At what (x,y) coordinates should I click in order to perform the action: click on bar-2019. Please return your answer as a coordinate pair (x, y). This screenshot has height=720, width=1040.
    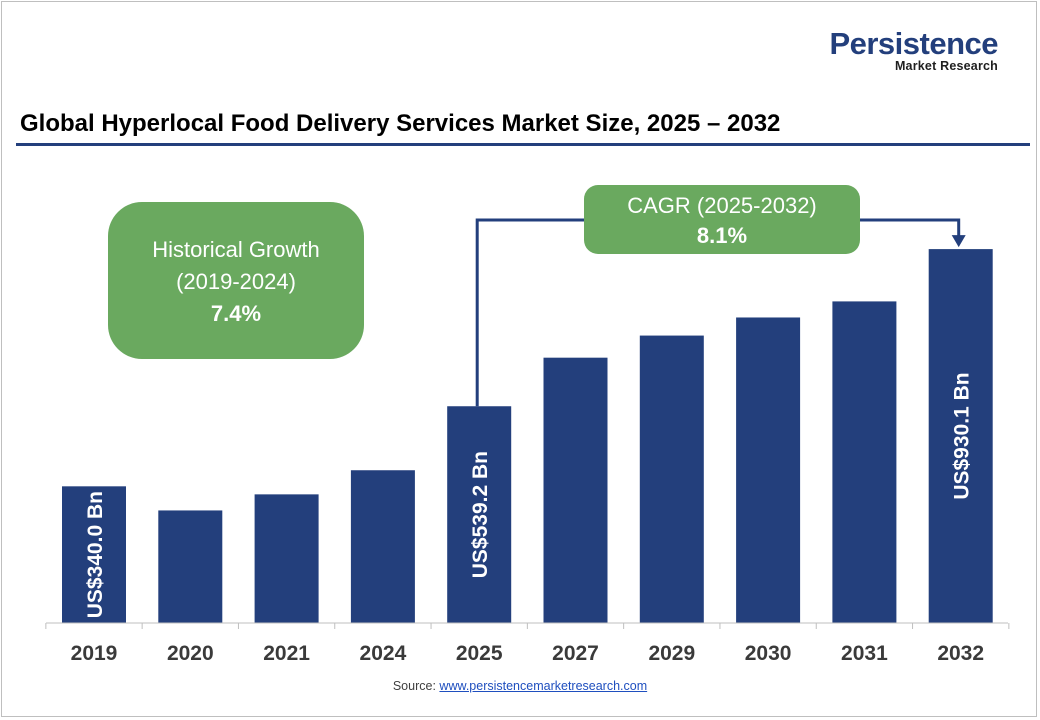
    Looking at the image, I should click on (94, 554).